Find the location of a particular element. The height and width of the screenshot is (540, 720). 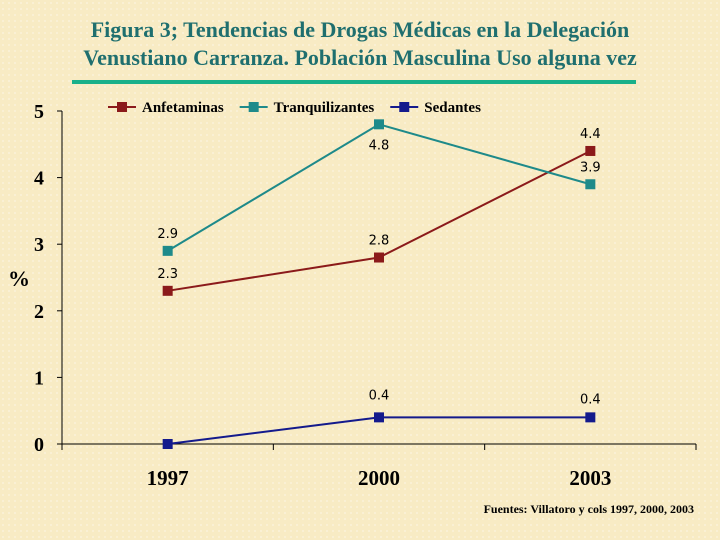

x-tick-label: 1997 is located at coordinates (168, 478).